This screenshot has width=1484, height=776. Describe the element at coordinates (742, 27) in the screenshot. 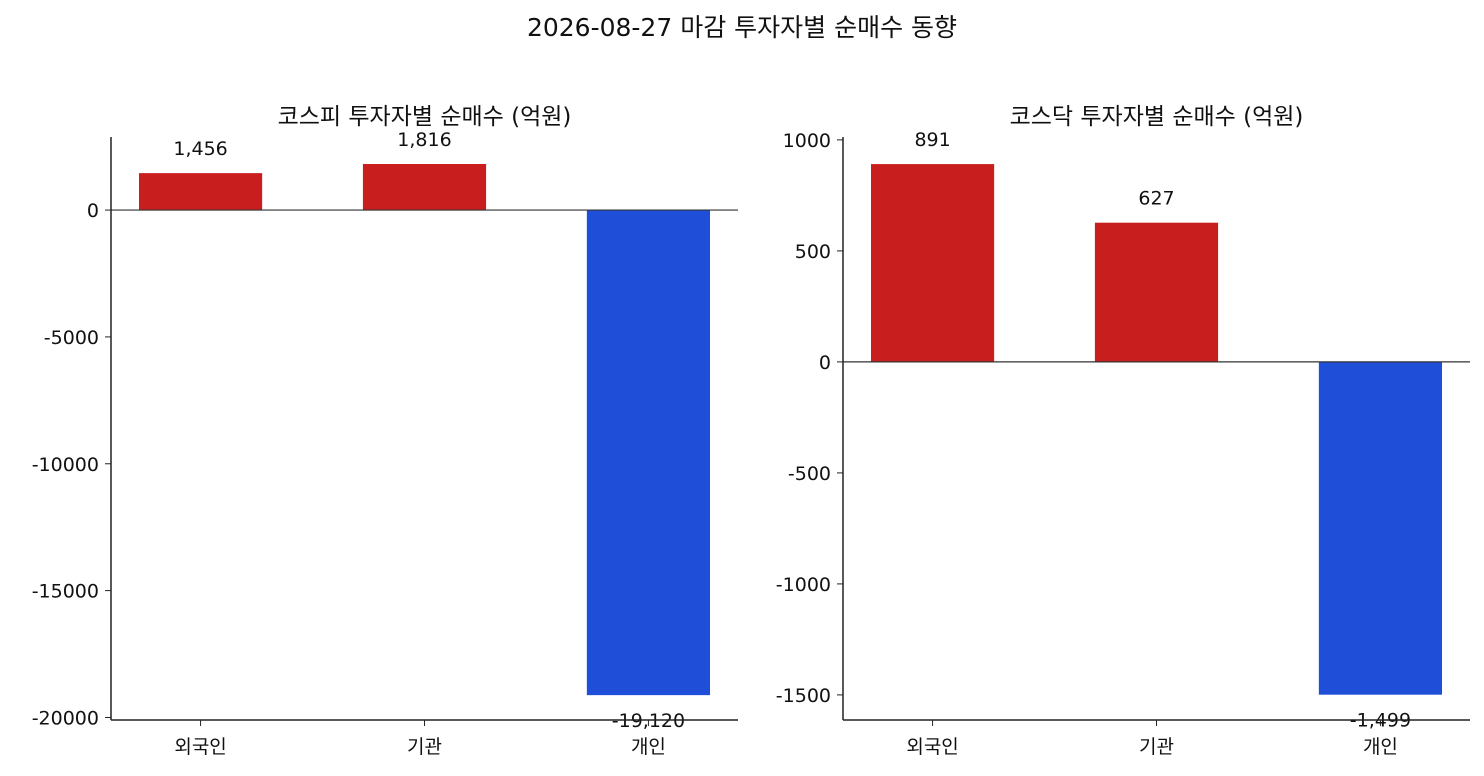

I see `figure-title: 2026-08-27 마감 투자자별 순매수 동향` at that location.